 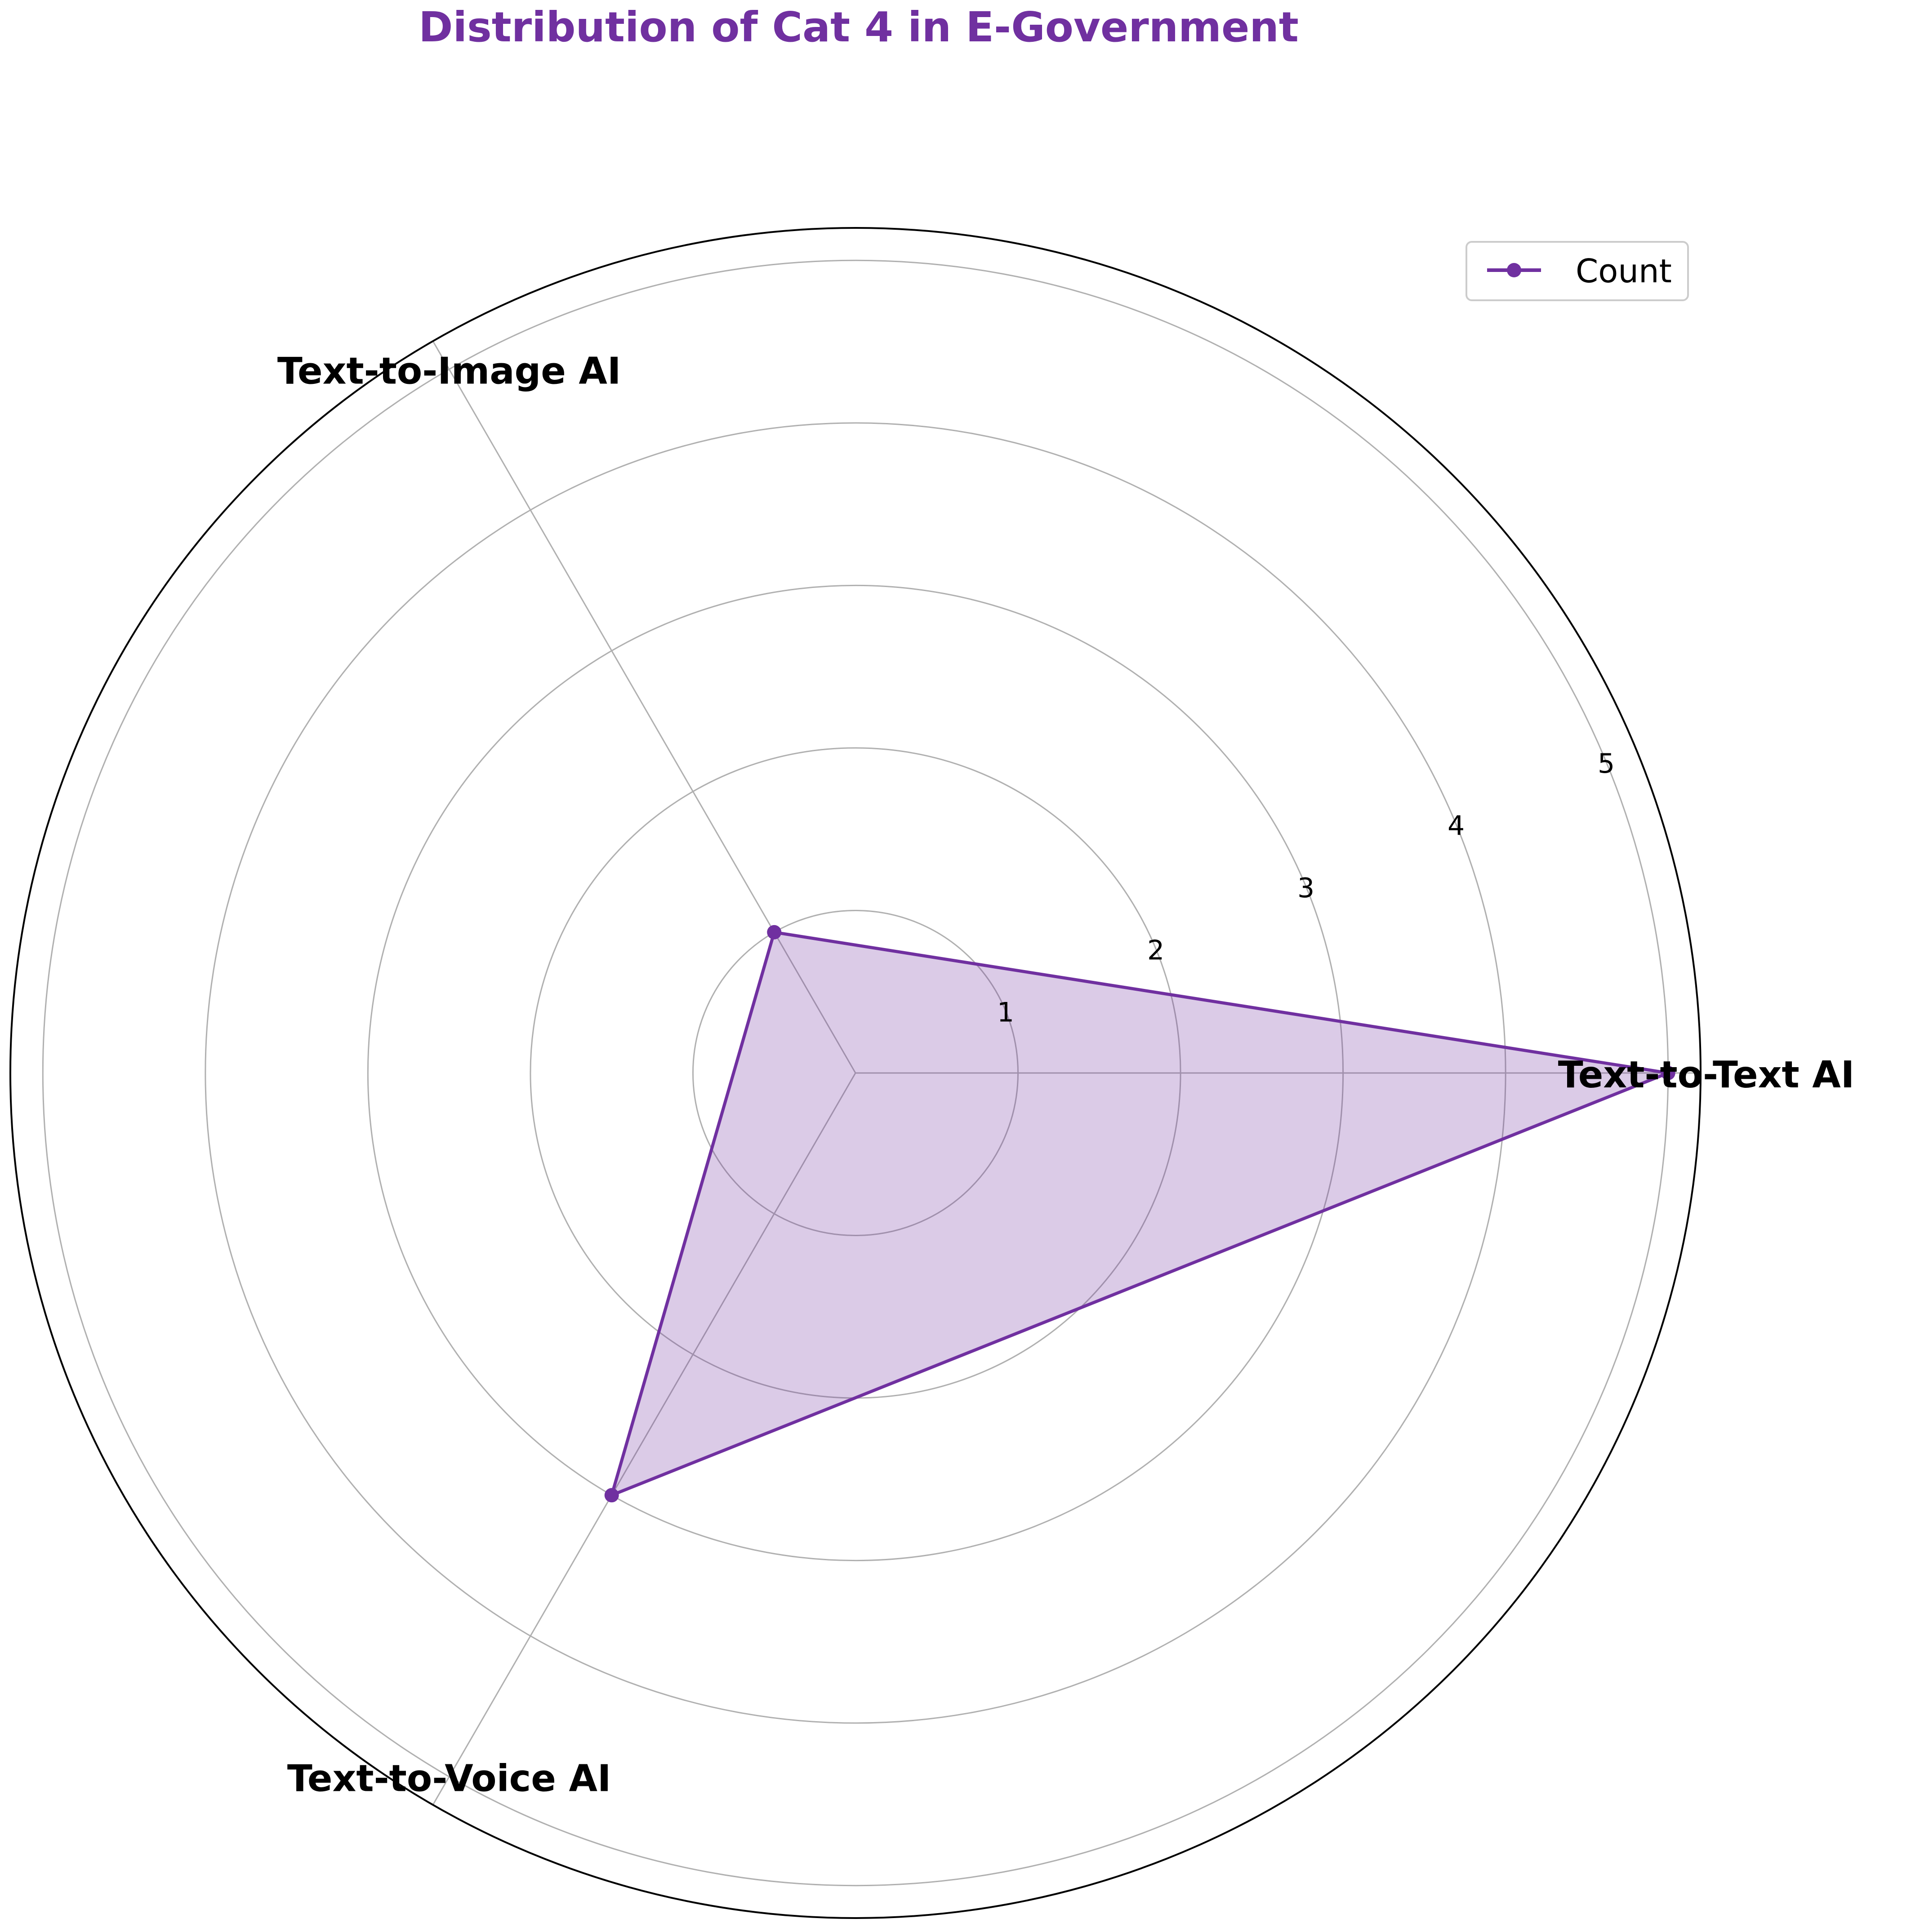 I want to click on legend-frame, so click(x=1578, y=271).